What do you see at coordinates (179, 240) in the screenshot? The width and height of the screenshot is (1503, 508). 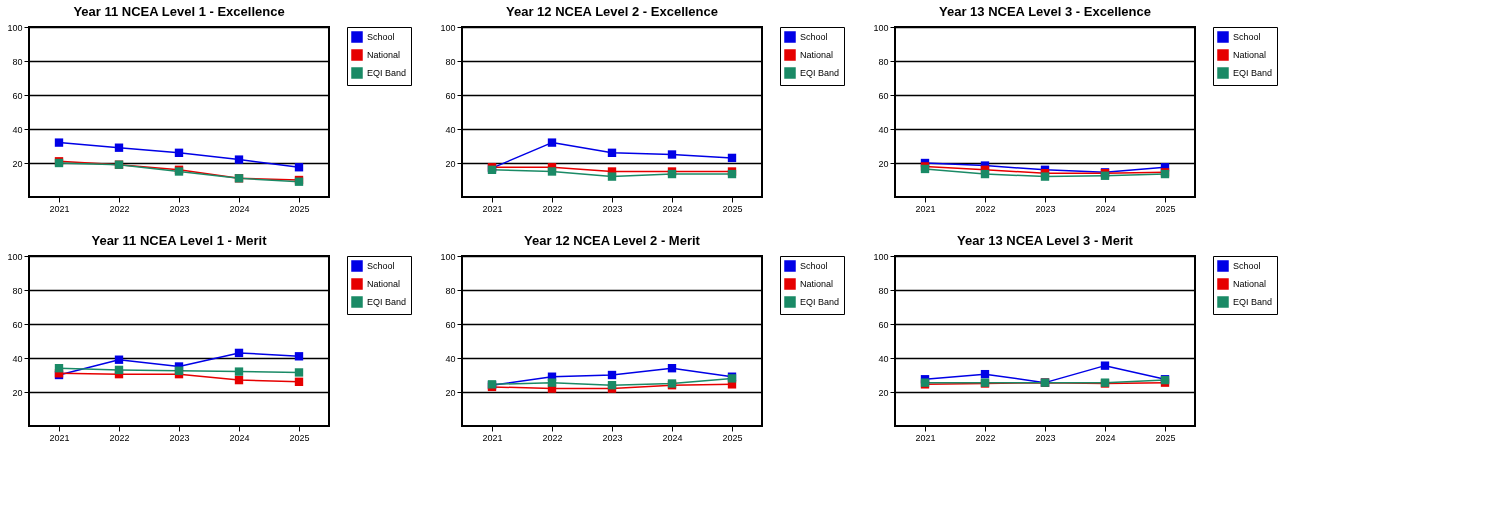 I see `chart-title: Year 11 NCEA Level 1 - Merit` at bounding box center [179, 240].